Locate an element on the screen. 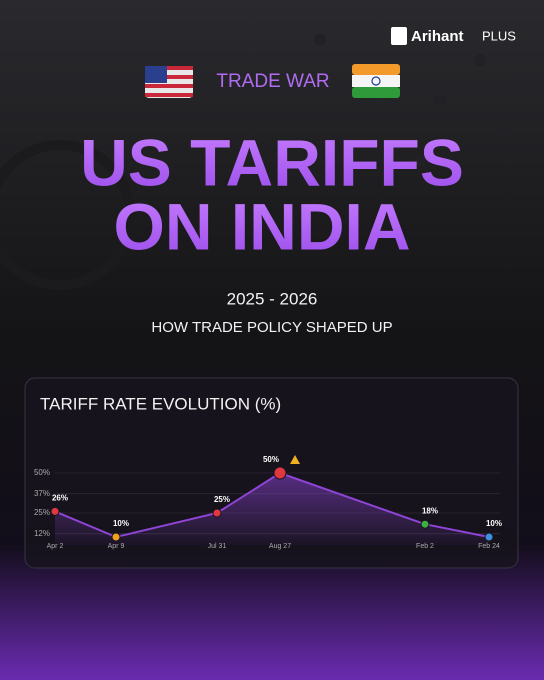  y-tick-label: 25% is located at coordinates (42, 512).